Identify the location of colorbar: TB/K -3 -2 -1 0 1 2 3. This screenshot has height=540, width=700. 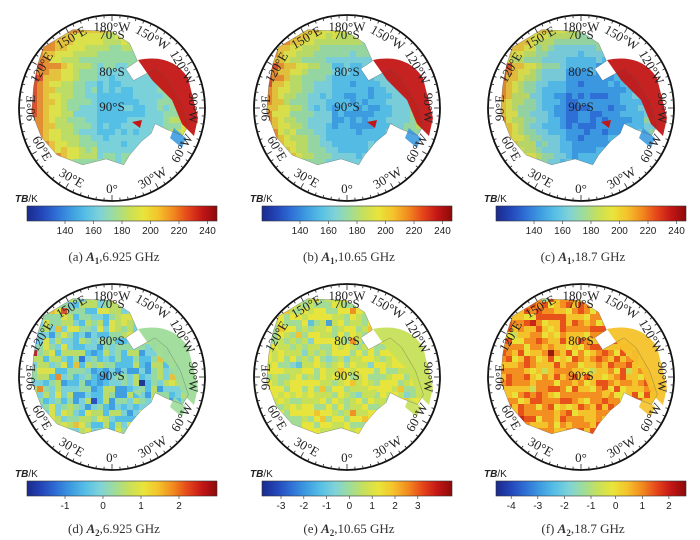
(351, 490).